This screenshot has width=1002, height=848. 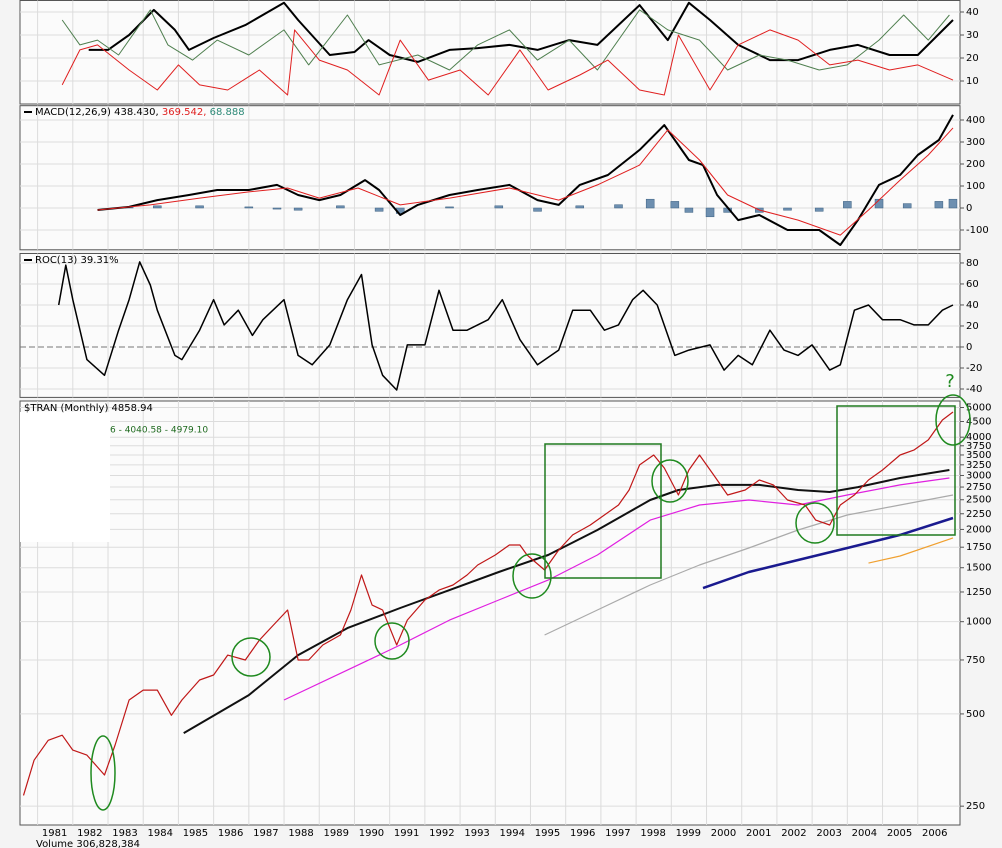 What do you see at coordinates (441, 833) in the screenshot?
I see `x-tick-label: 1992` at bounding box center [441, 833].